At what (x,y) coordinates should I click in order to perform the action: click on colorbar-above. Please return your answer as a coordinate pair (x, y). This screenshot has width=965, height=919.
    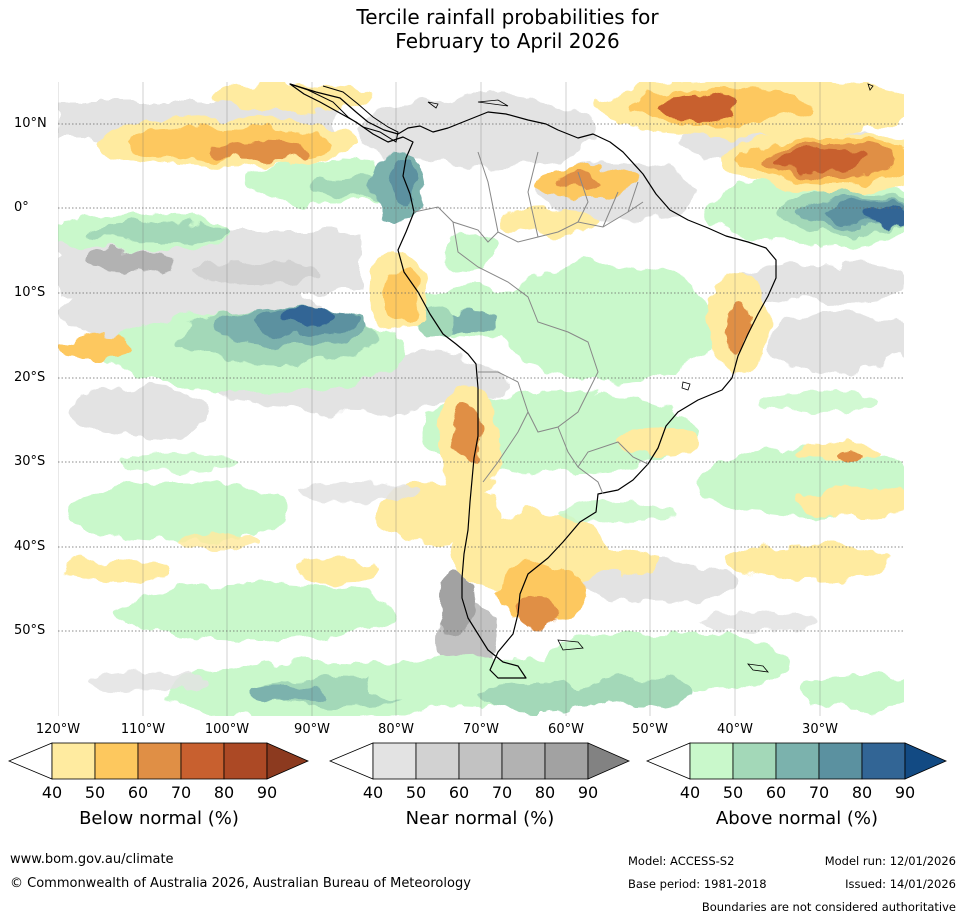
    Looking at the image, I should click on (796, 761).